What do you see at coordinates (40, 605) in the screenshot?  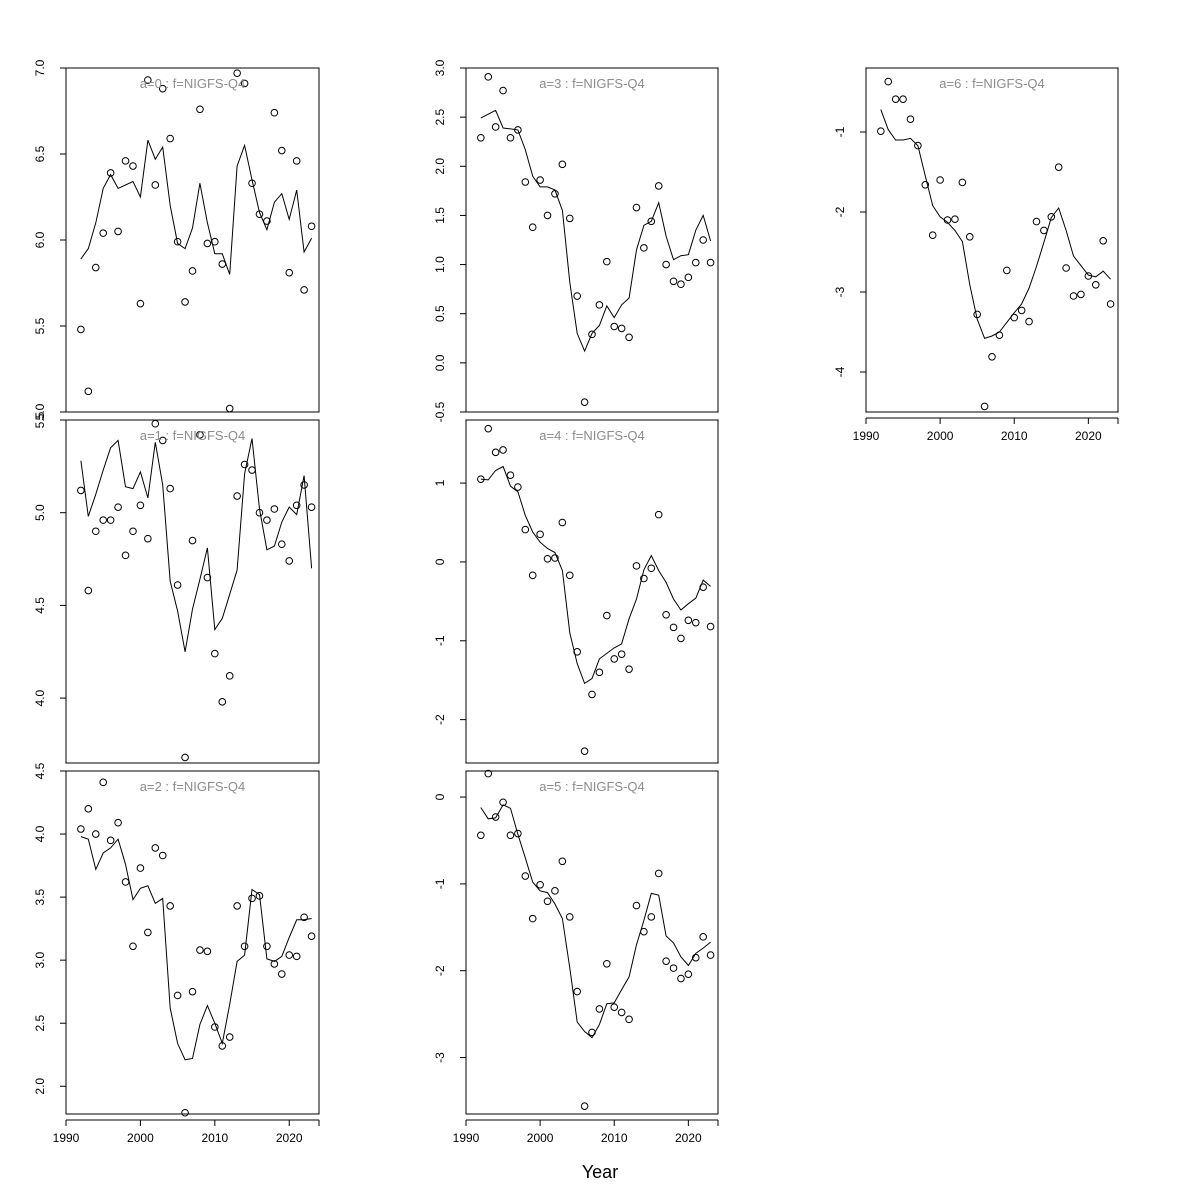 I see `y-tick-label: 4.5` at bounding box center [40, 605].